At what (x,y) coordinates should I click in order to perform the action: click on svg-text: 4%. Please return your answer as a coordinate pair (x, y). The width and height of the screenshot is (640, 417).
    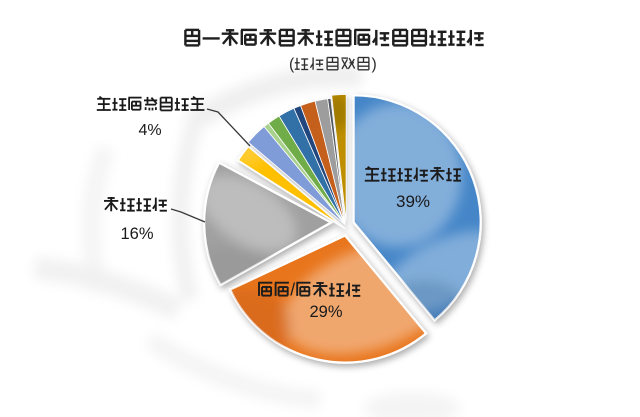
    Looking at the image, I should click on (149, 130).